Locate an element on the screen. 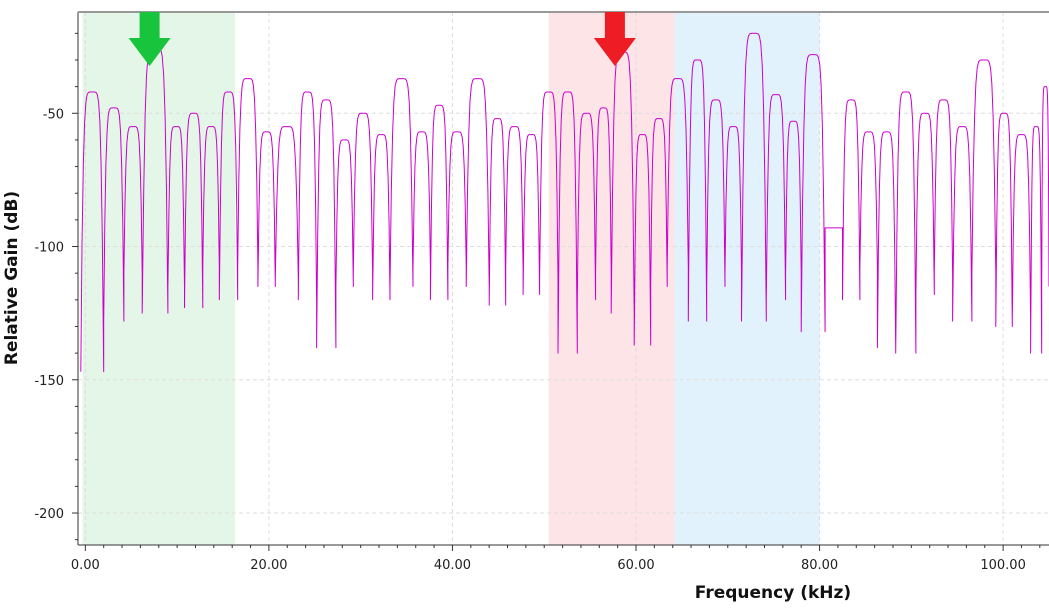  x-tick-label: 60.00 is located at coordinates (635, 565).